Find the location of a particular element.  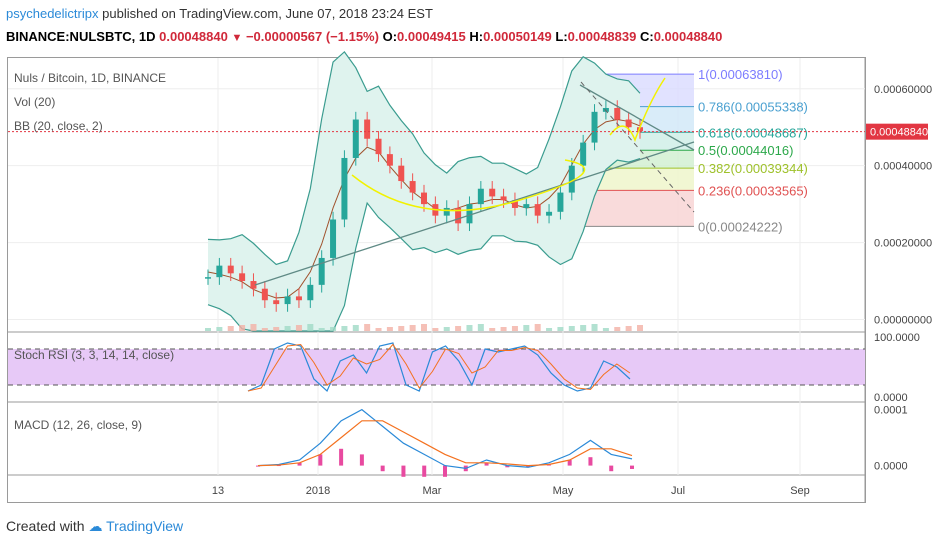

low-label: L: is located at coordinates (561, 36).